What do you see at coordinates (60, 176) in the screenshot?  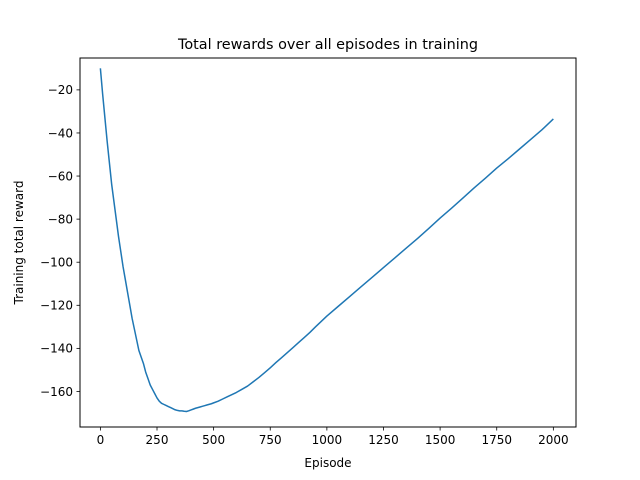 I see `y-tick-label: −60` at bounding box center [60, 176].